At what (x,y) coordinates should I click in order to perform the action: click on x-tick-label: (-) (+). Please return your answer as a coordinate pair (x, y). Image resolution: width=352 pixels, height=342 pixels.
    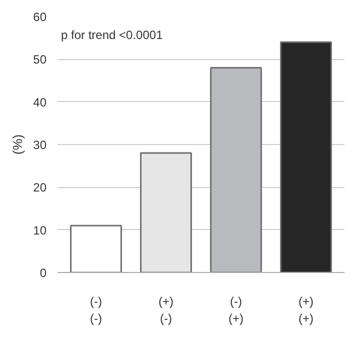
    Looking at the image, I should click on (236, 310).